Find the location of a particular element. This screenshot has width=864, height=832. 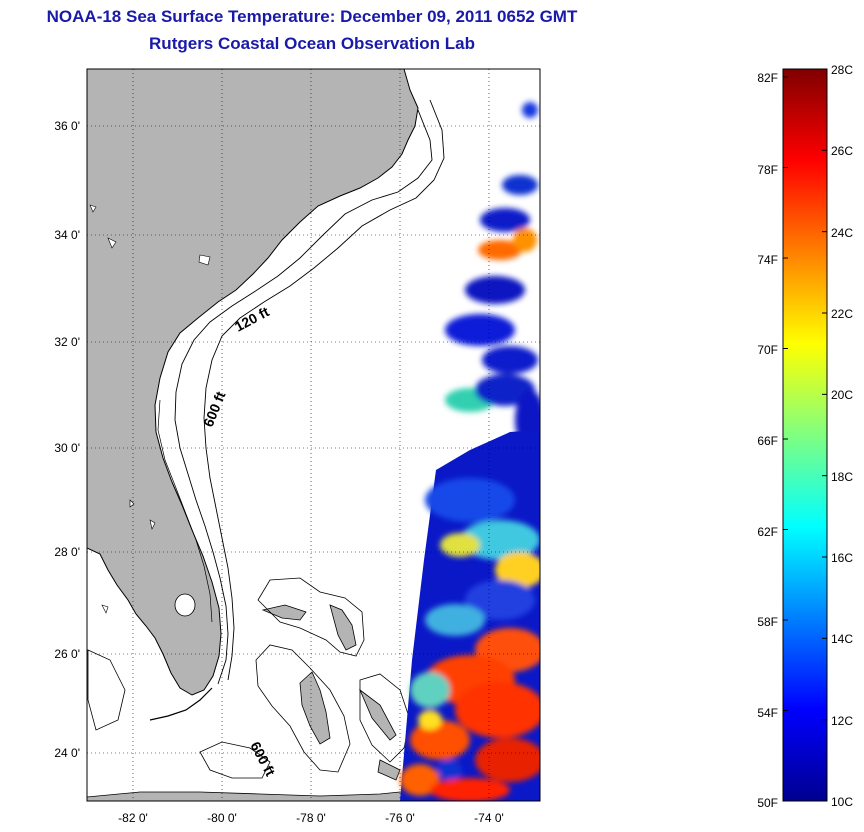

lat-tick: 26 0' is located at coordinates (67, 654).